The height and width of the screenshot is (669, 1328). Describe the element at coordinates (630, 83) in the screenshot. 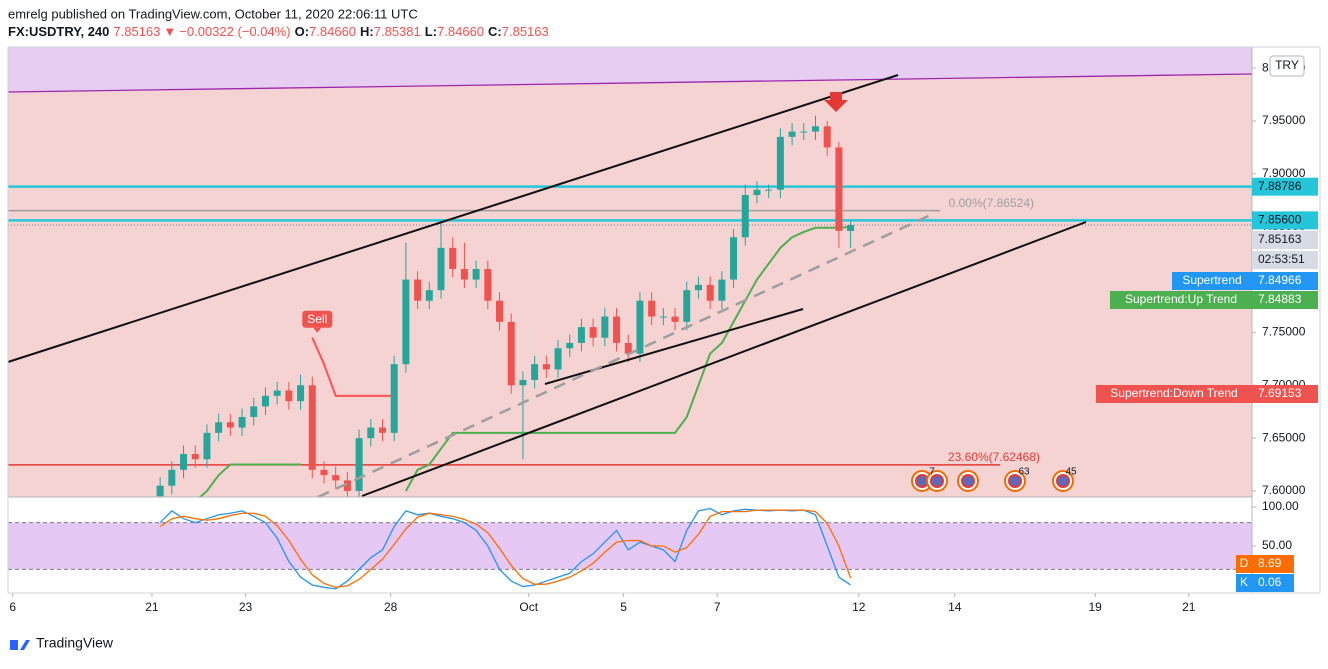

I see `trend-line` at that location.